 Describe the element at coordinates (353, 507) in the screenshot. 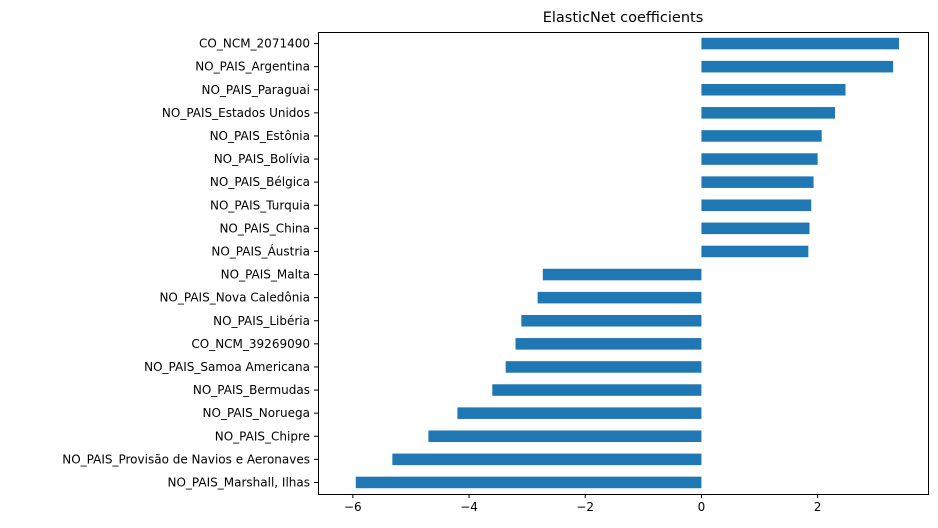

I see `x-tick-label-0: −6` at that location.